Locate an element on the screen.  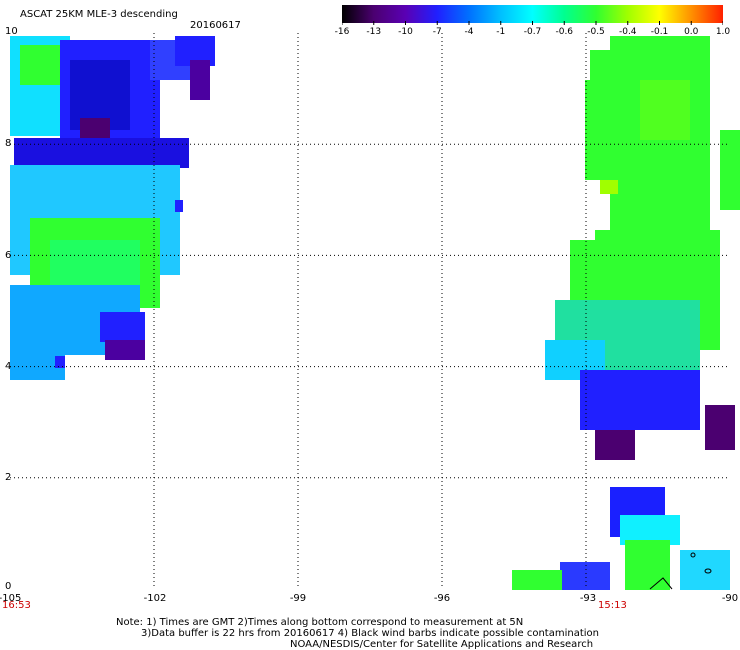
colorbar-tick-label: -0.1 is located at coordinates (659, 32).